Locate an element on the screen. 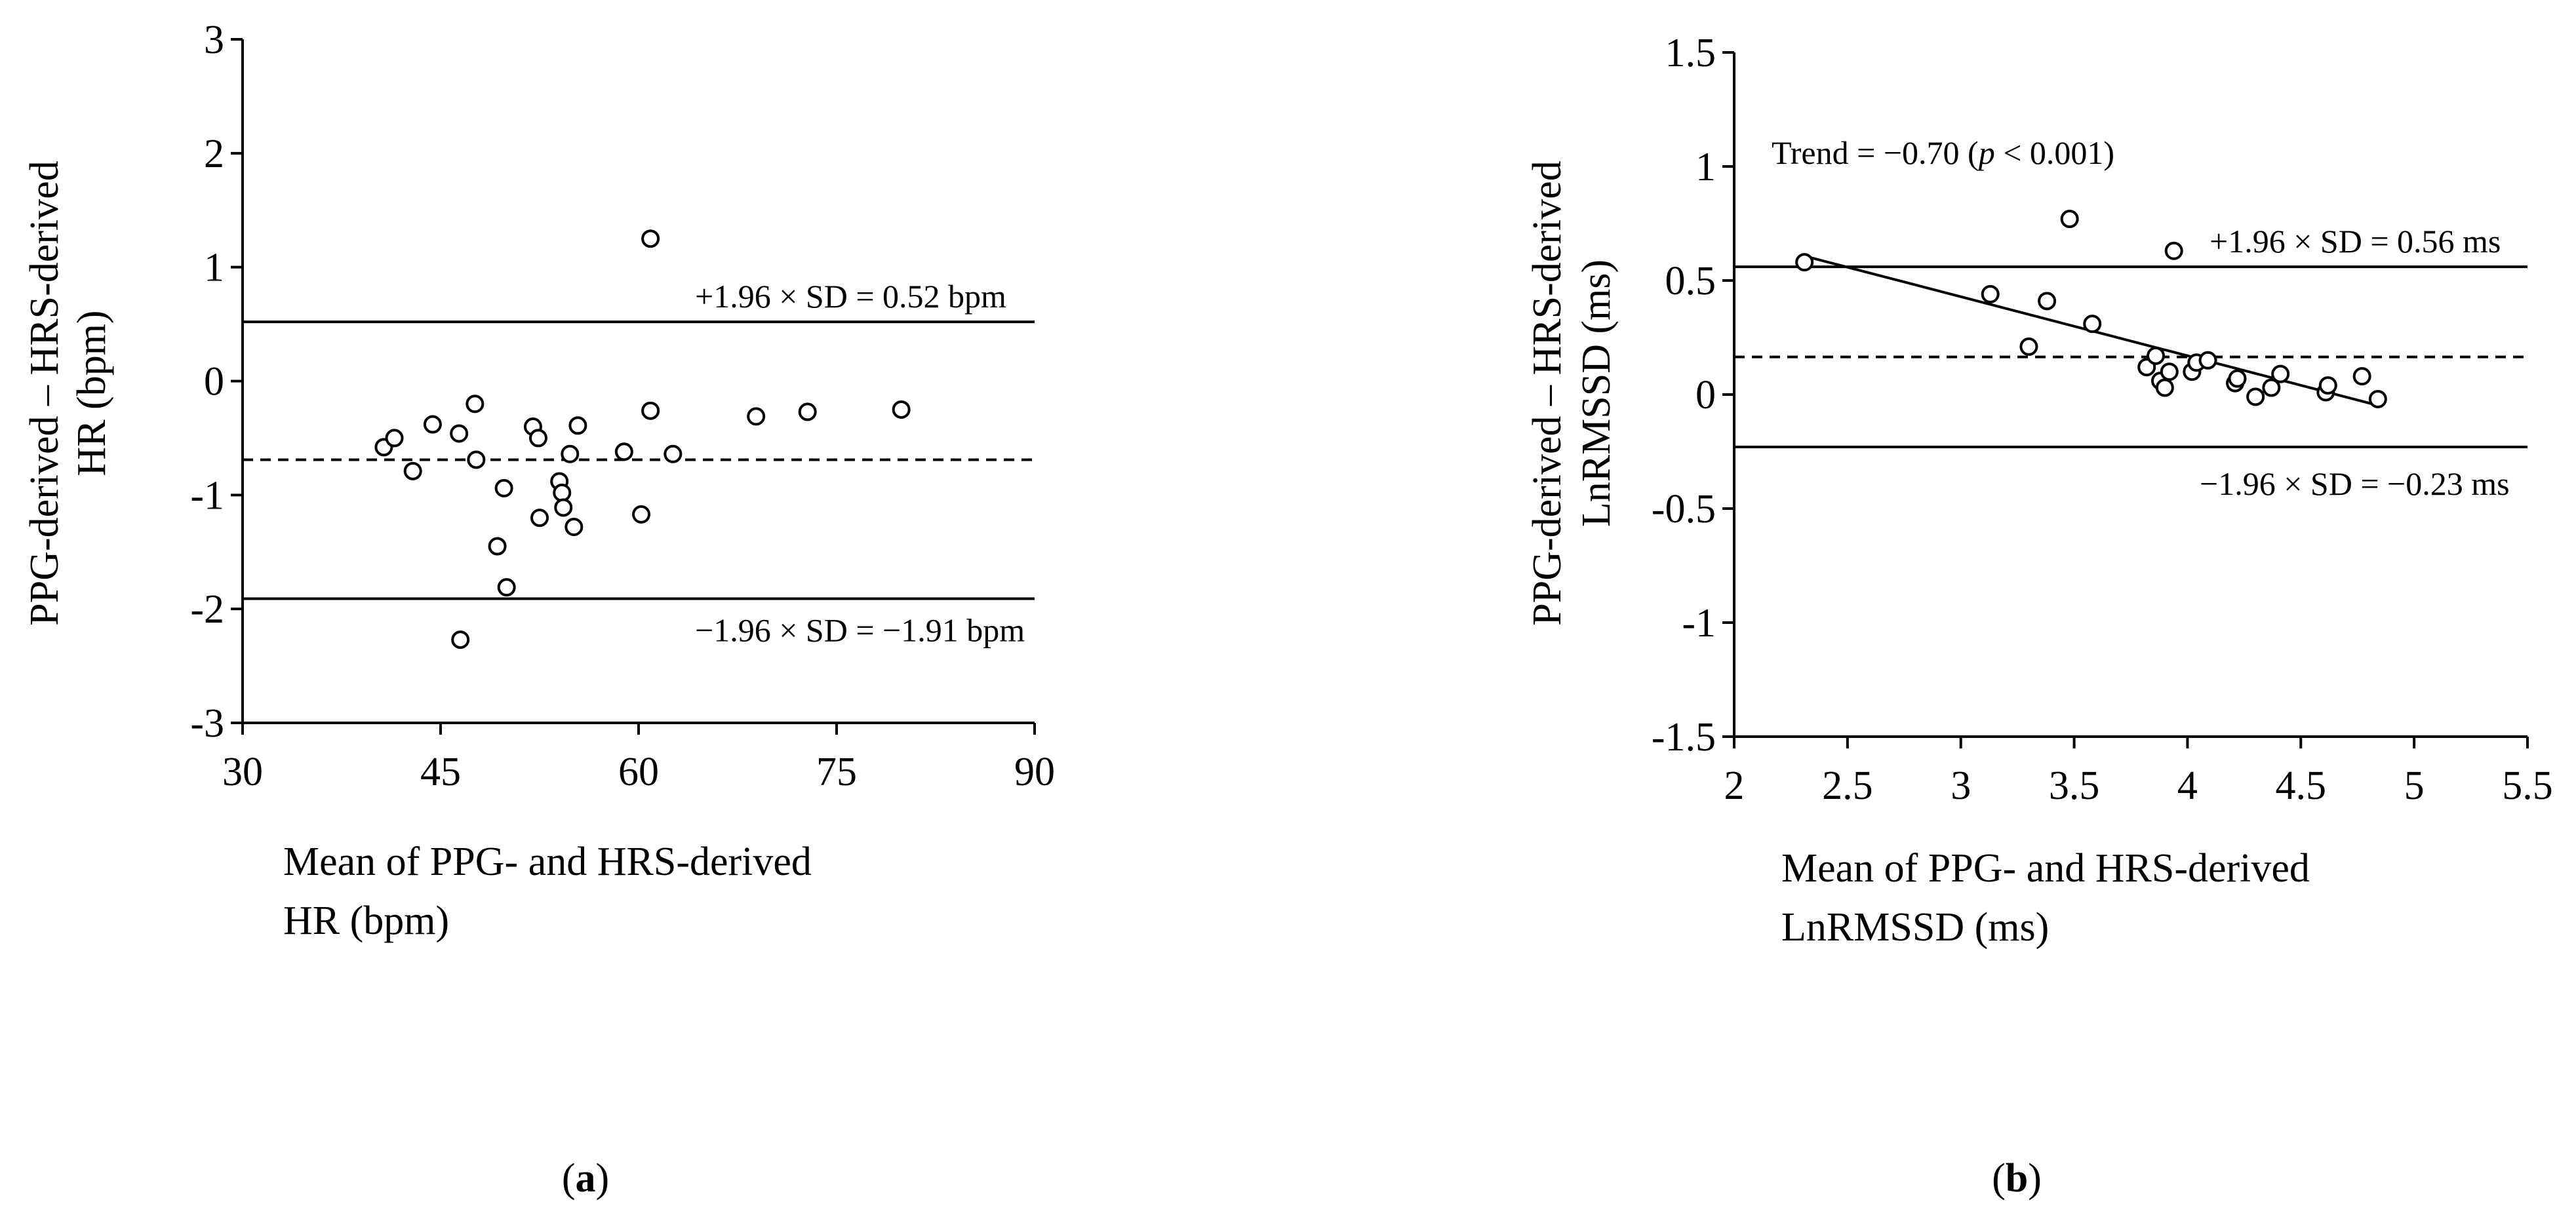 Image resolution: width=2576 pixels, height=1219 pixels. panel-a-y-tick-label: -1 is located at coordinates (207, 495).